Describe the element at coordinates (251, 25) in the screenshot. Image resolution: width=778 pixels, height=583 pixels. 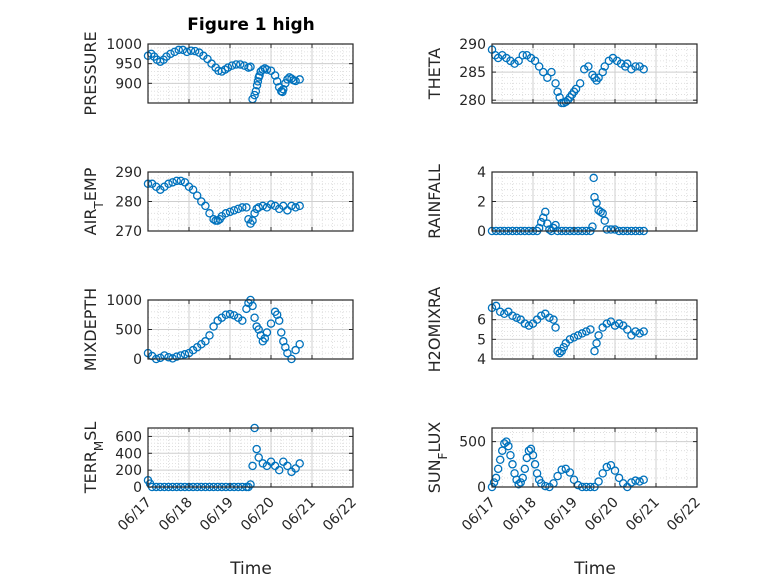
I see `figure-title: Figure 1 high` at that location.